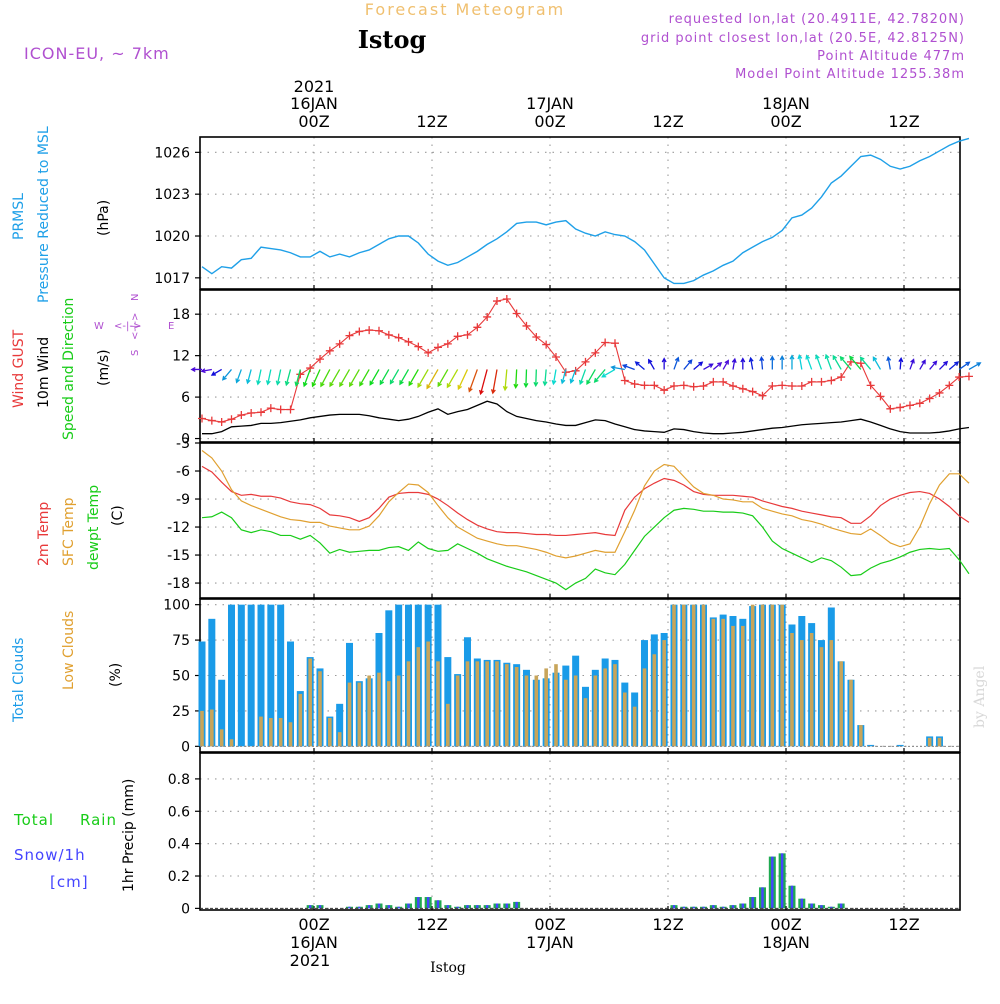  Describe the element at coordinates (69, 650) in the screenshot. I see `low-clouds-label: Low Clouds` at that location.